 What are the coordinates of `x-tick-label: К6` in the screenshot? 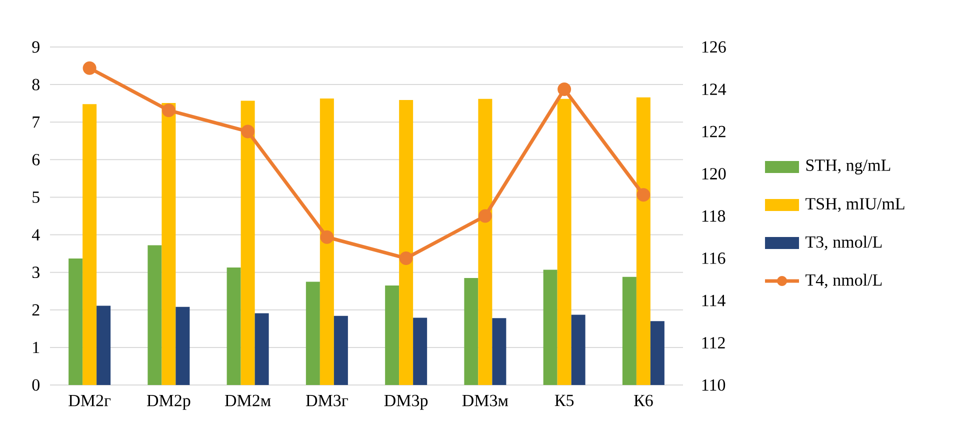 It's located at (643, 400).